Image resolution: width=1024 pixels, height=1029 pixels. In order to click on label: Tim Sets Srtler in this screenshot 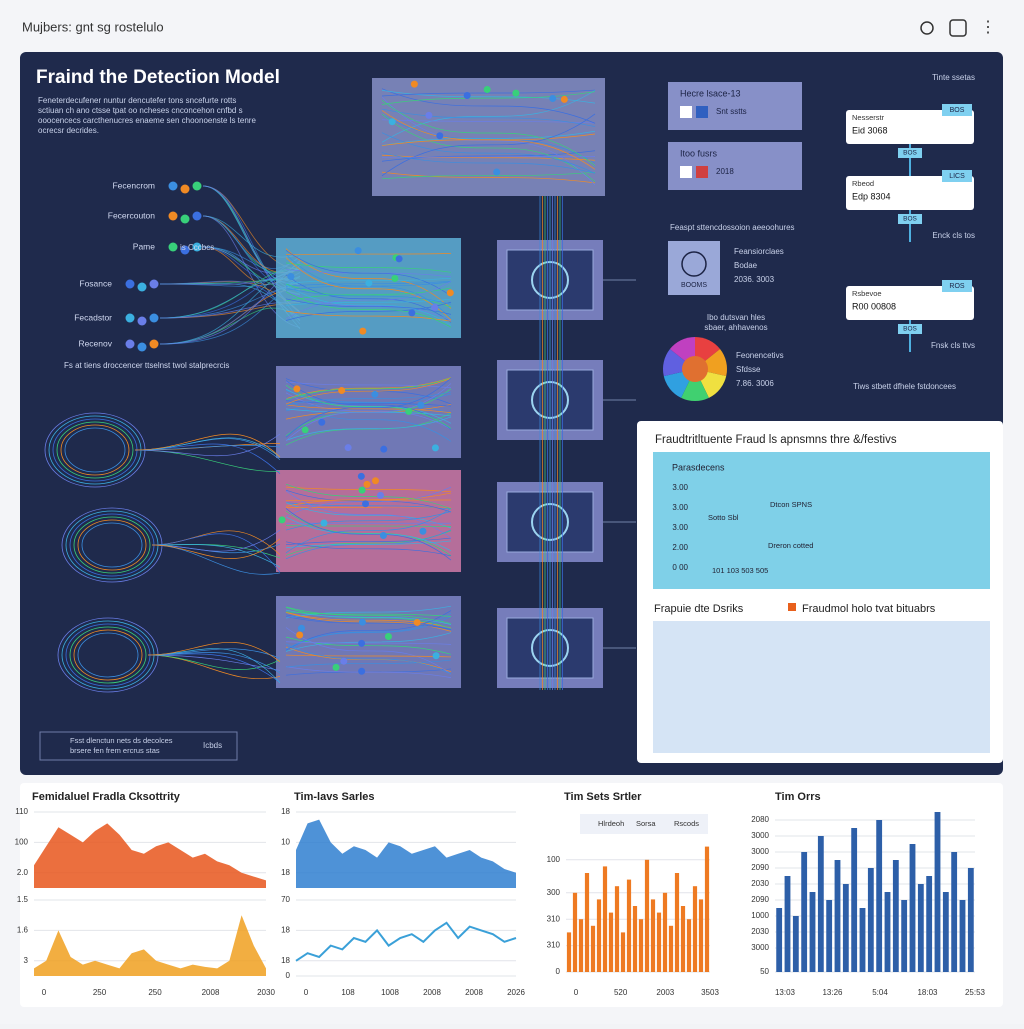, I will do `click(603, 797)`.